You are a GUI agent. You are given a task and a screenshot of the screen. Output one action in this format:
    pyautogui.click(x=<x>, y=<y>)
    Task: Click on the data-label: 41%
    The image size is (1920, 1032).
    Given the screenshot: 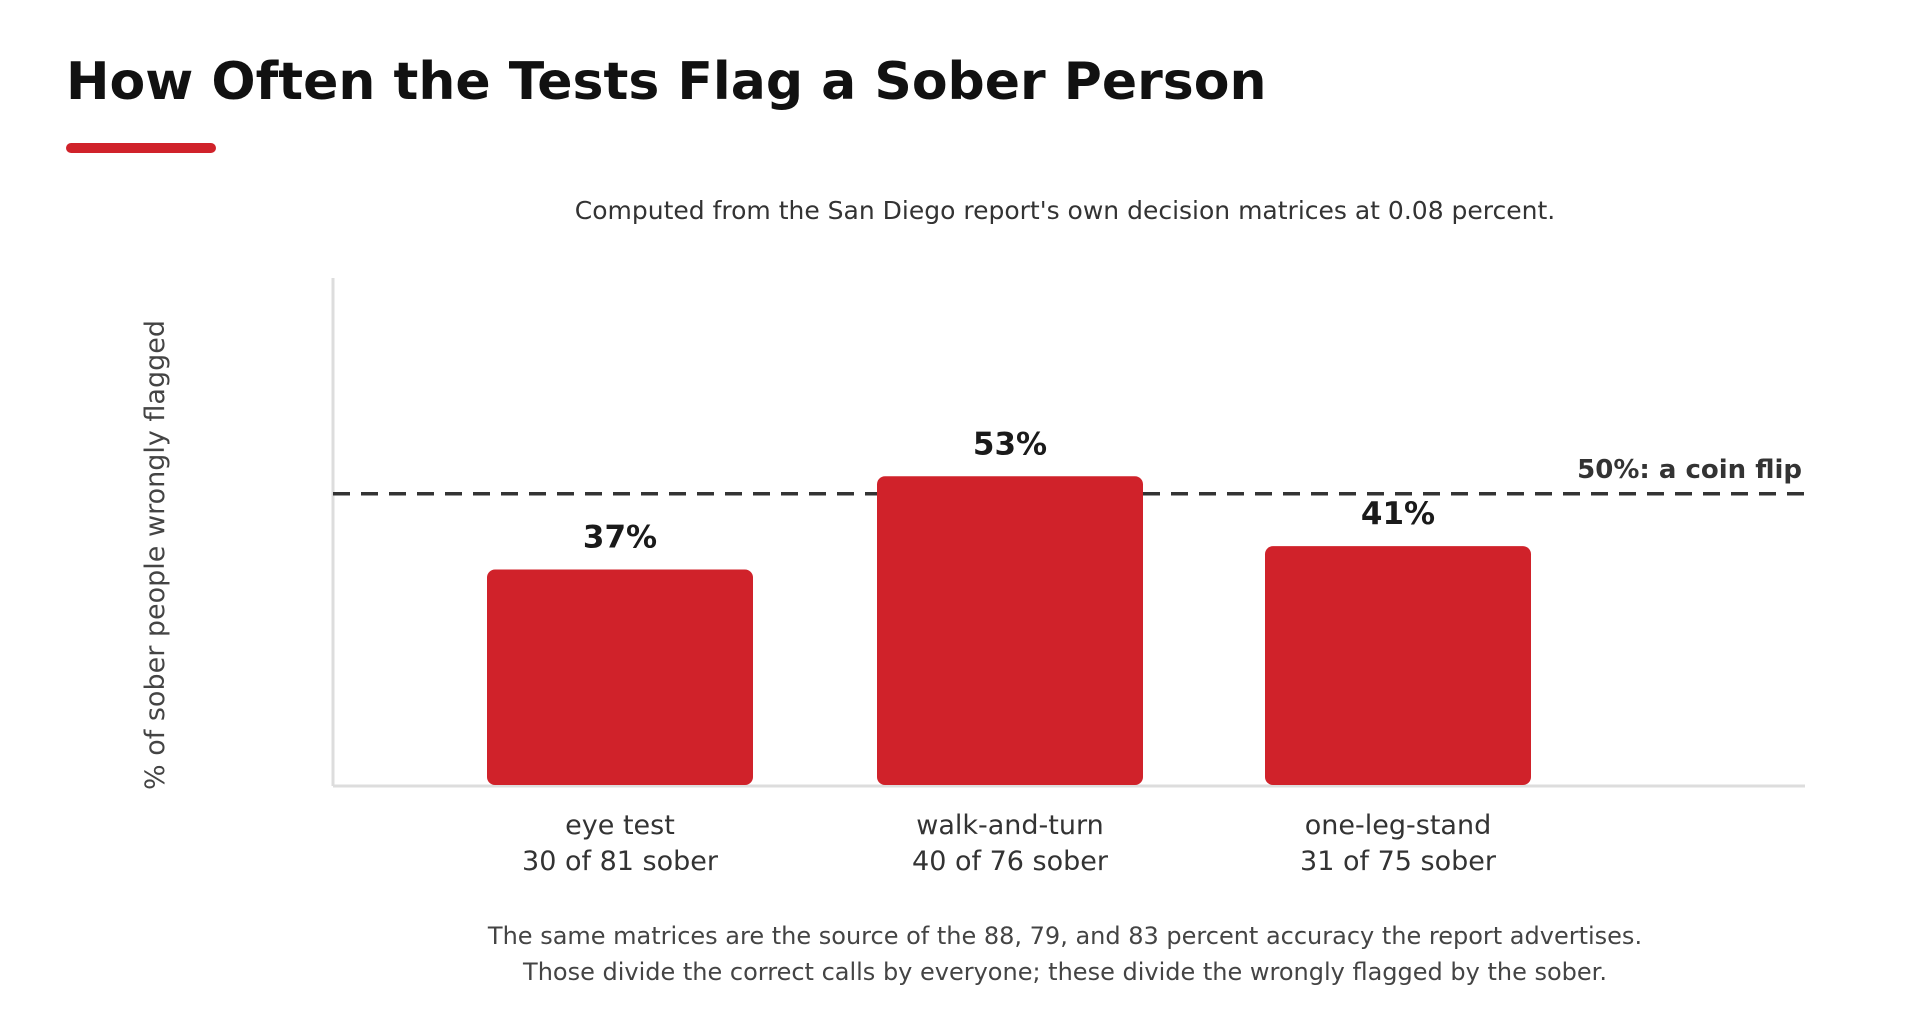 What is the action you would take?
    pyautogui.click(x=1398, y=514)
    